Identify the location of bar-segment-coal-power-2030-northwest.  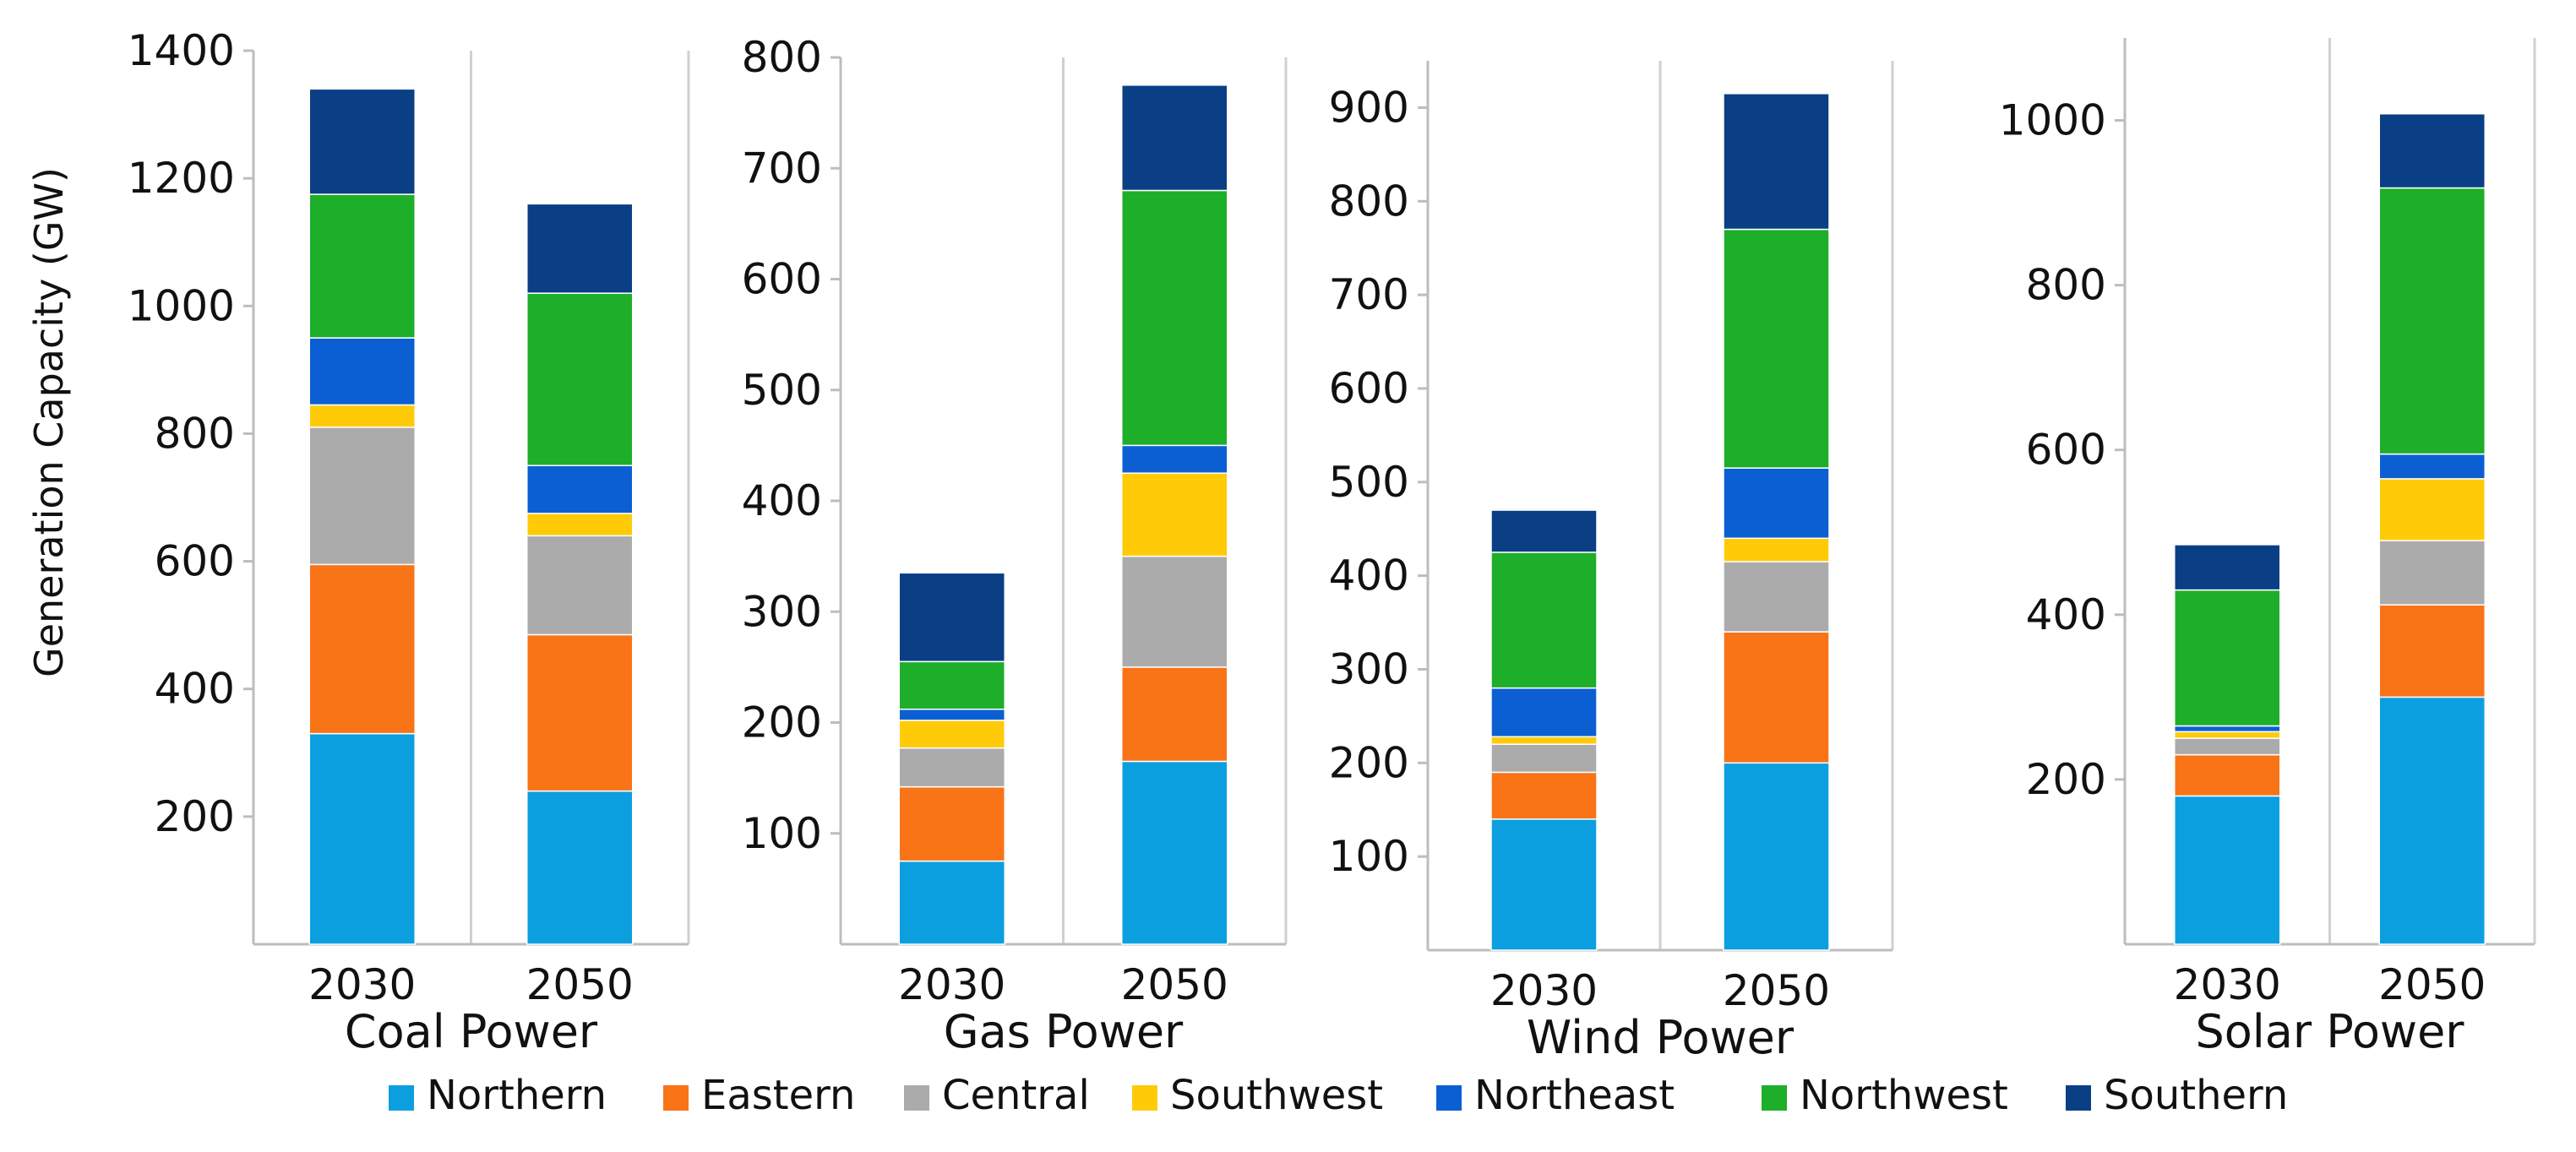
(362, 266).